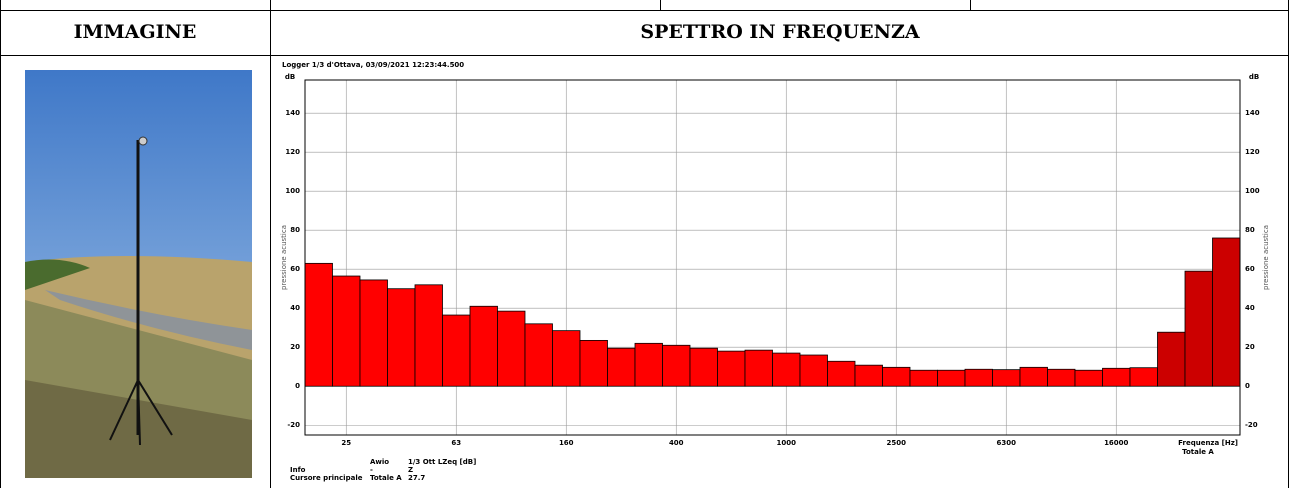 The width and height of the screenshot is (1289, 492). I want to click on y-tick-label: -20, so click(293, 425).